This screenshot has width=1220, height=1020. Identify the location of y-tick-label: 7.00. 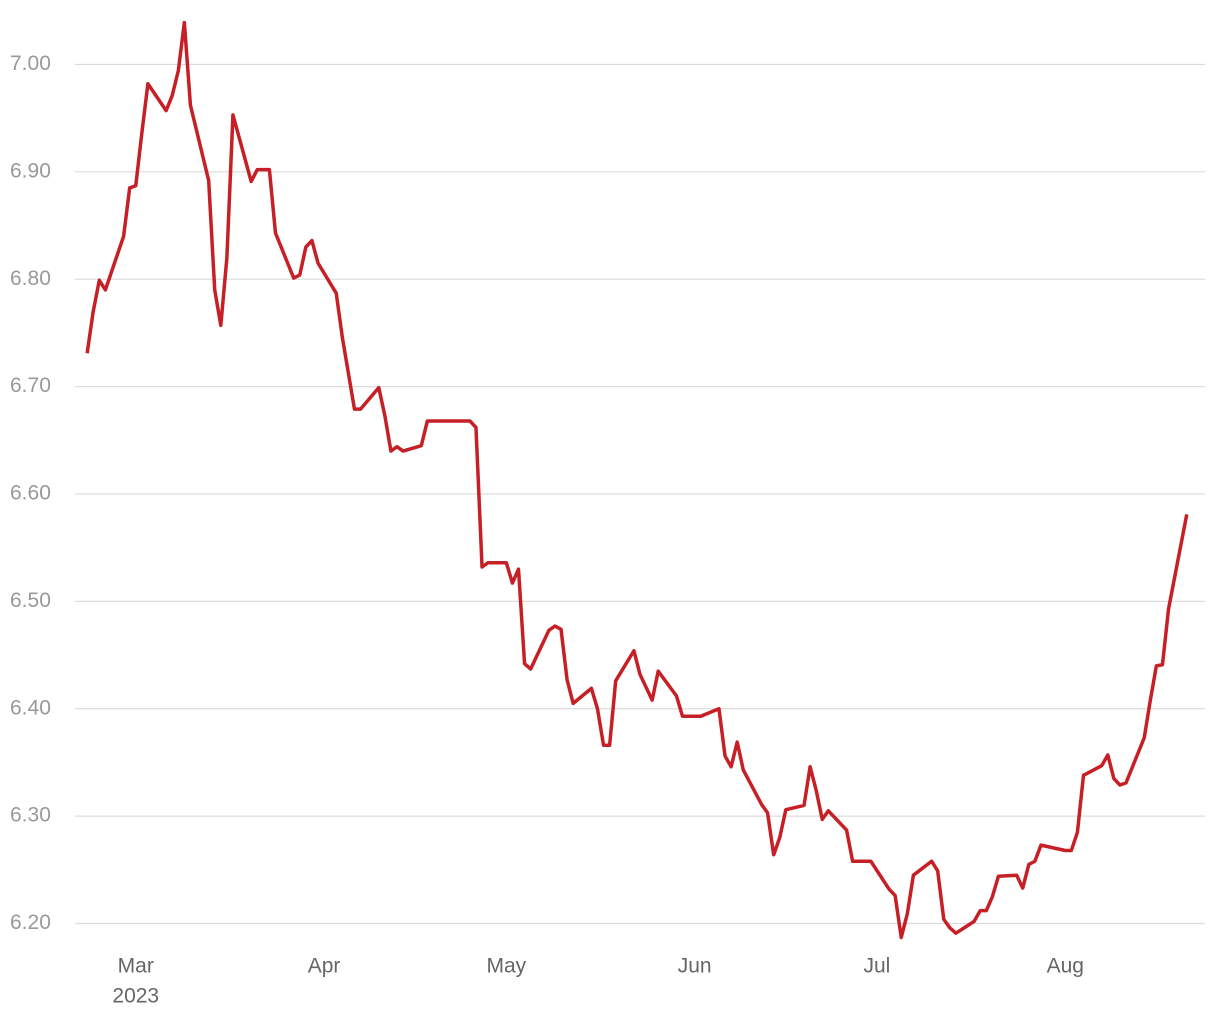
(30, 63).